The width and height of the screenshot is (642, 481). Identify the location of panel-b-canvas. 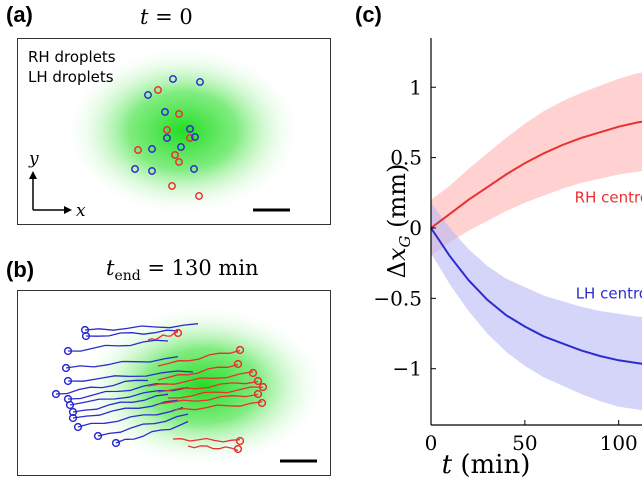
(189, 386).